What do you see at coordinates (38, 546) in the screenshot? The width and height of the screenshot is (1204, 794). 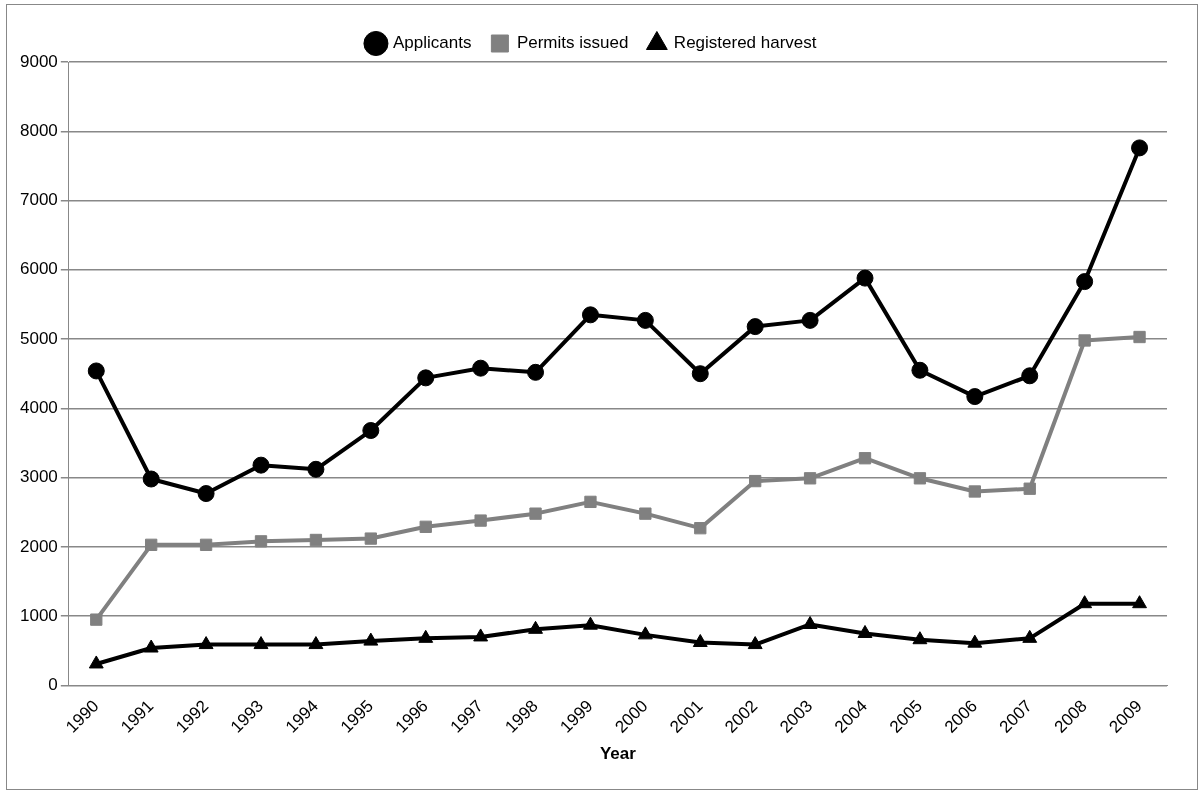 I see `y-tick-label: 2000` at bounding box center [38, 546].